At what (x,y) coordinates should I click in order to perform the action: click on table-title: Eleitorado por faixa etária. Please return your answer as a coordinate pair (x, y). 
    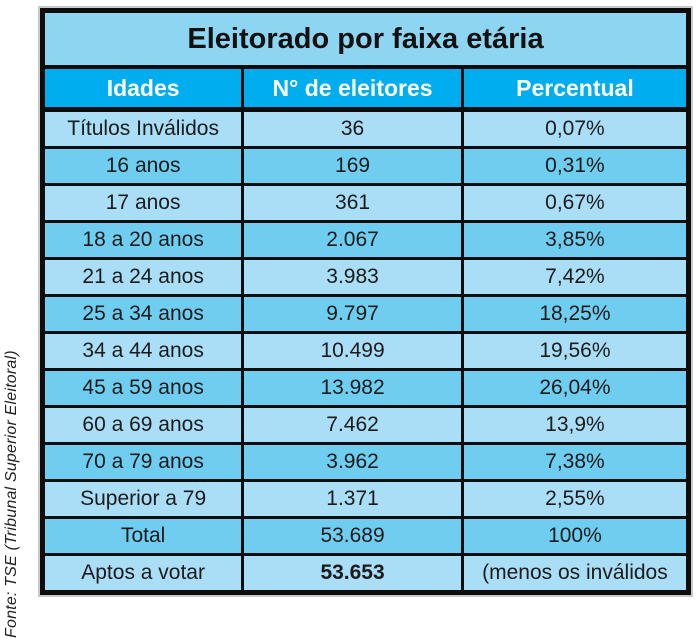
    Looking at the image, I should click on (365, 38).